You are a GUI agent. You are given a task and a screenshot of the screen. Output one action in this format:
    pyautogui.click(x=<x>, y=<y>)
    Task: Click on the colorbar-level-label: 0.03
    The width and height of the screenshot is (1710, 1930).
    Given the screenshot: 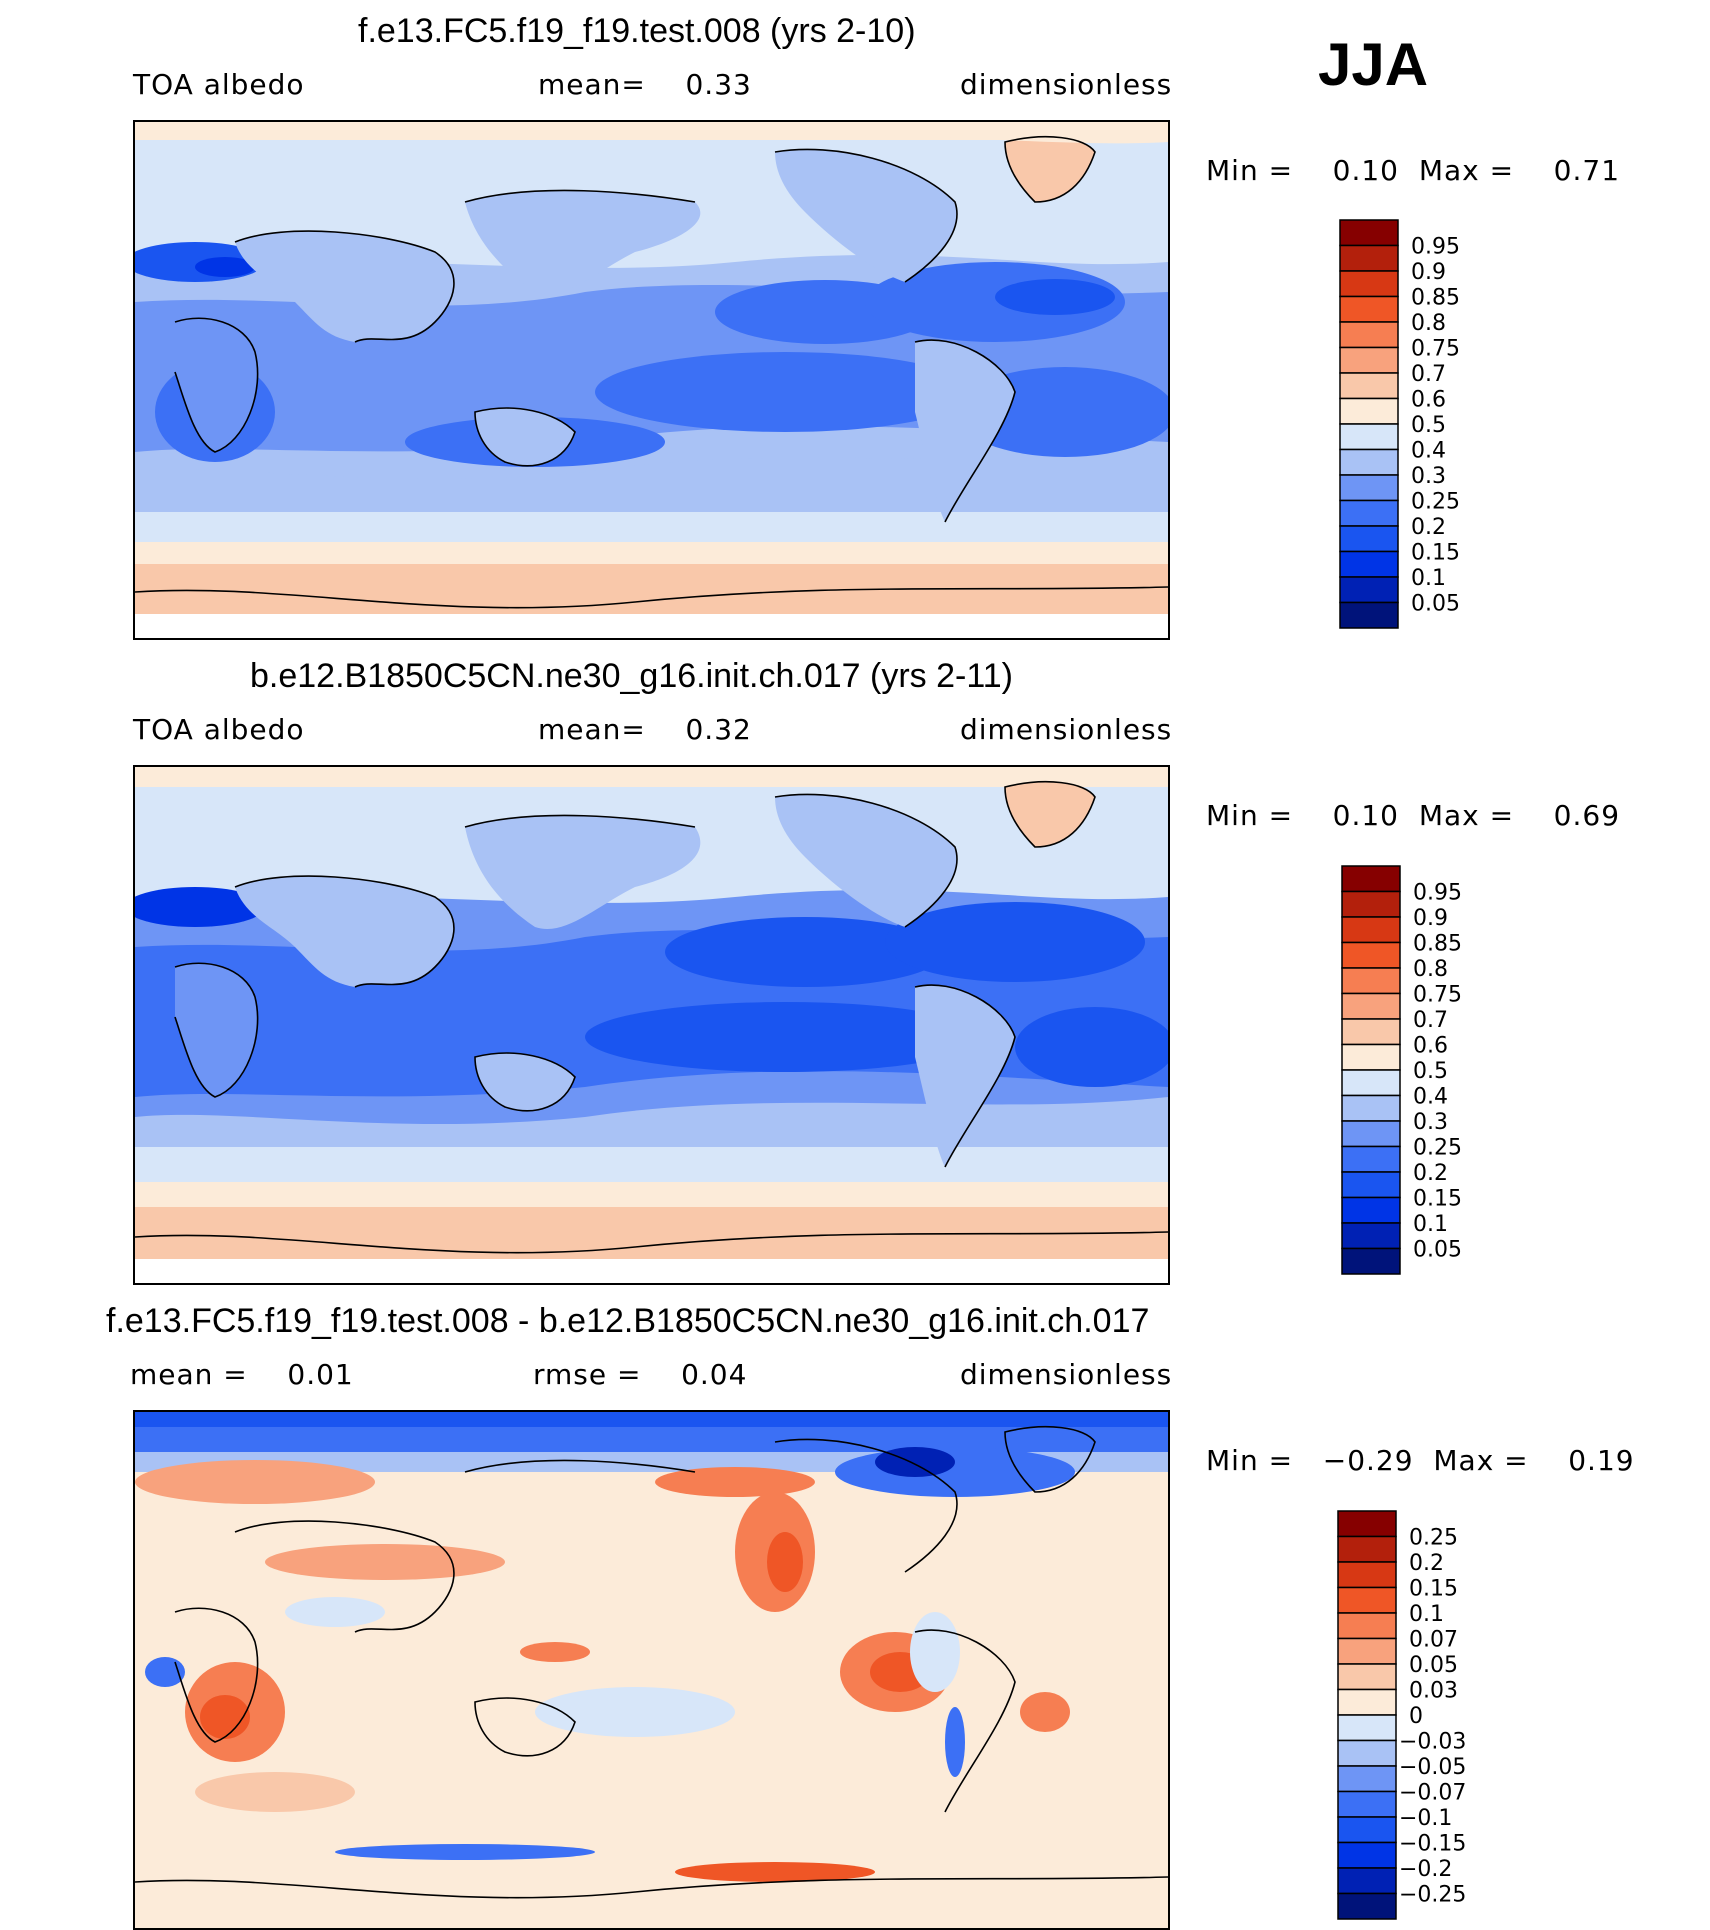 What is the action you would take?
    pyautogui.click(x=1433, y=1691)
    